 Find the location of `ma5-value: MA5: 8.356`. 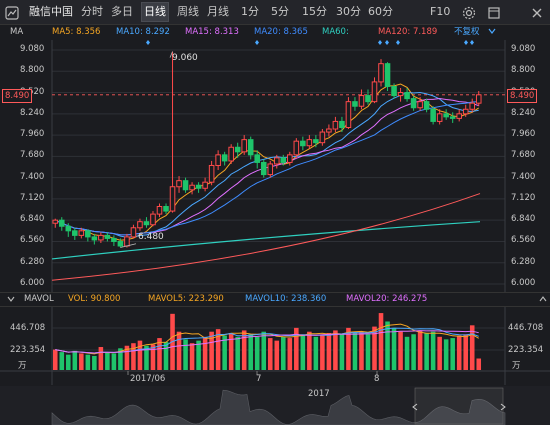

ma5-value: MA5: 8.356 is located at coordinates (76, 32).